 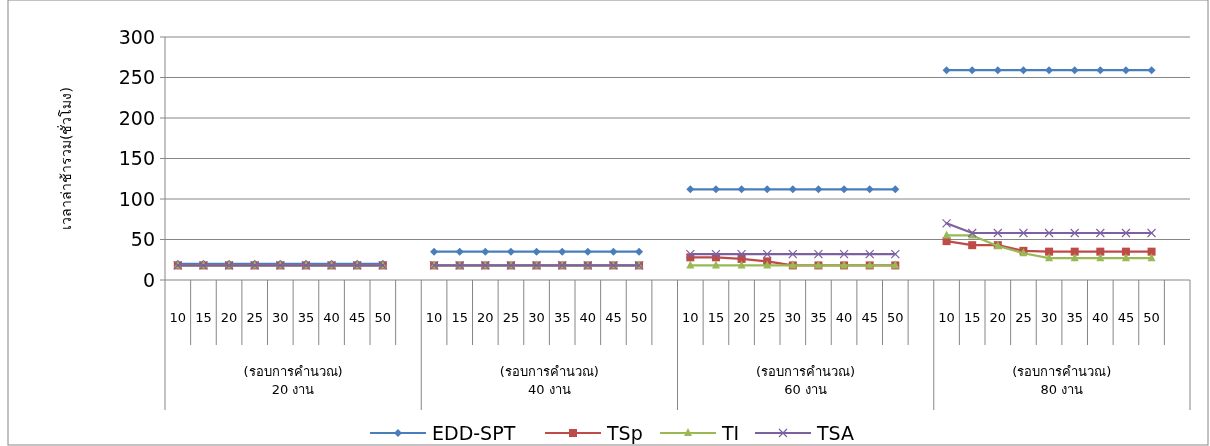 What do you see at coordinates (293, 389) in the screenshot?
I see `text: 20 งาน` at bounding box center [293, 389].